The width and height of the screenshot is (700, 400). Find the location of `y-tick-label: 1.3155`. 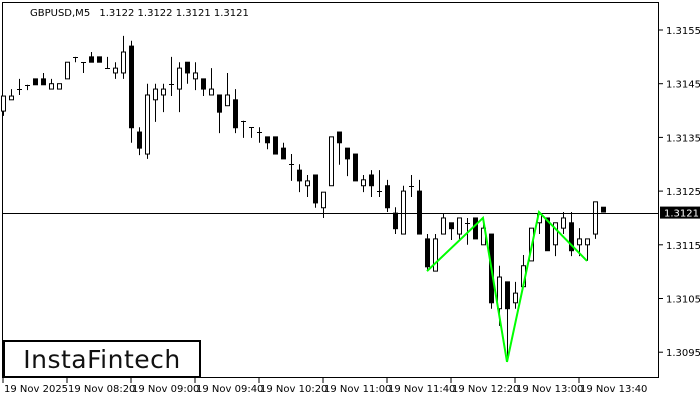

y-tick-label: 1.3155 is located at coordinates (683, 31).